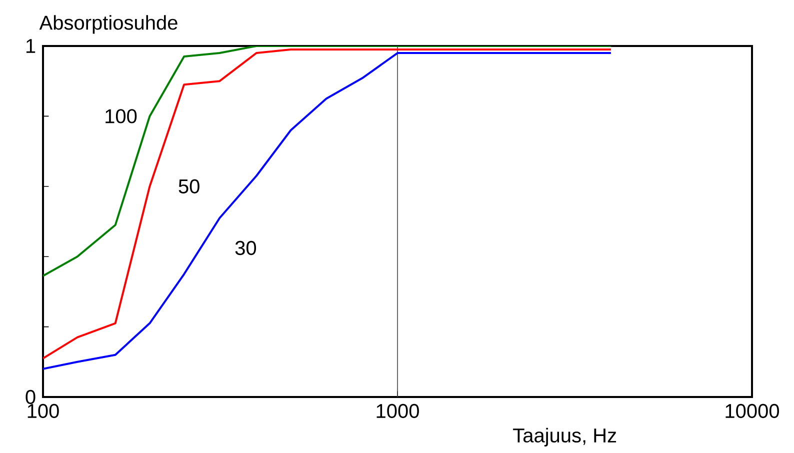 The width and height of the screenshot is (794, 453). I want to click on x-tick-label: 1000, so click(397, 411).